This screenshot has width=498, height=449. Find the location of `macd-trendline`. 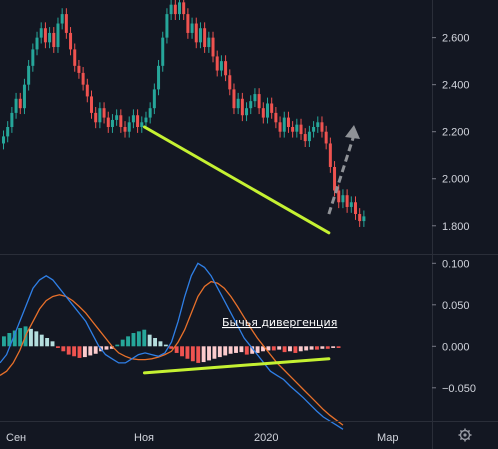

macd-trendline is located at coordinates (236, 366).